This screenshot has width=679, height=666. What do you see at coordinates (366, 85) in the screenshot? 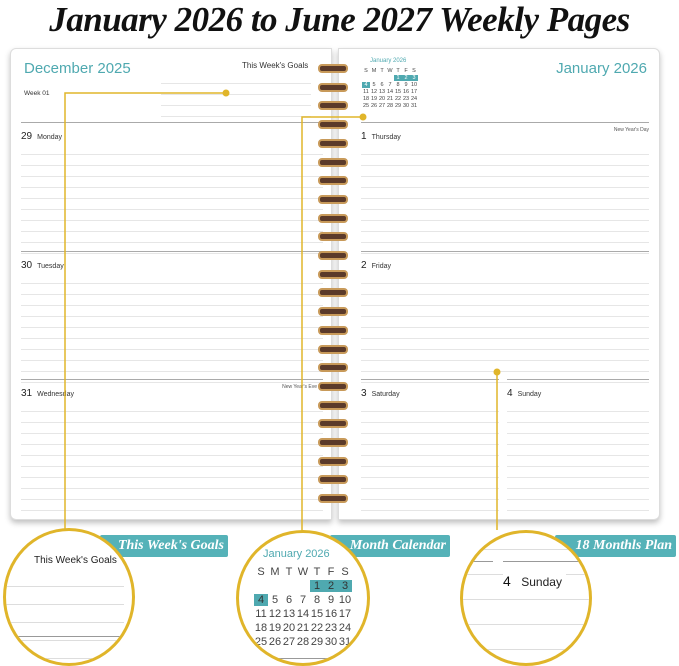
I see `calendar-date: 4` at bounding box center [366, 85].